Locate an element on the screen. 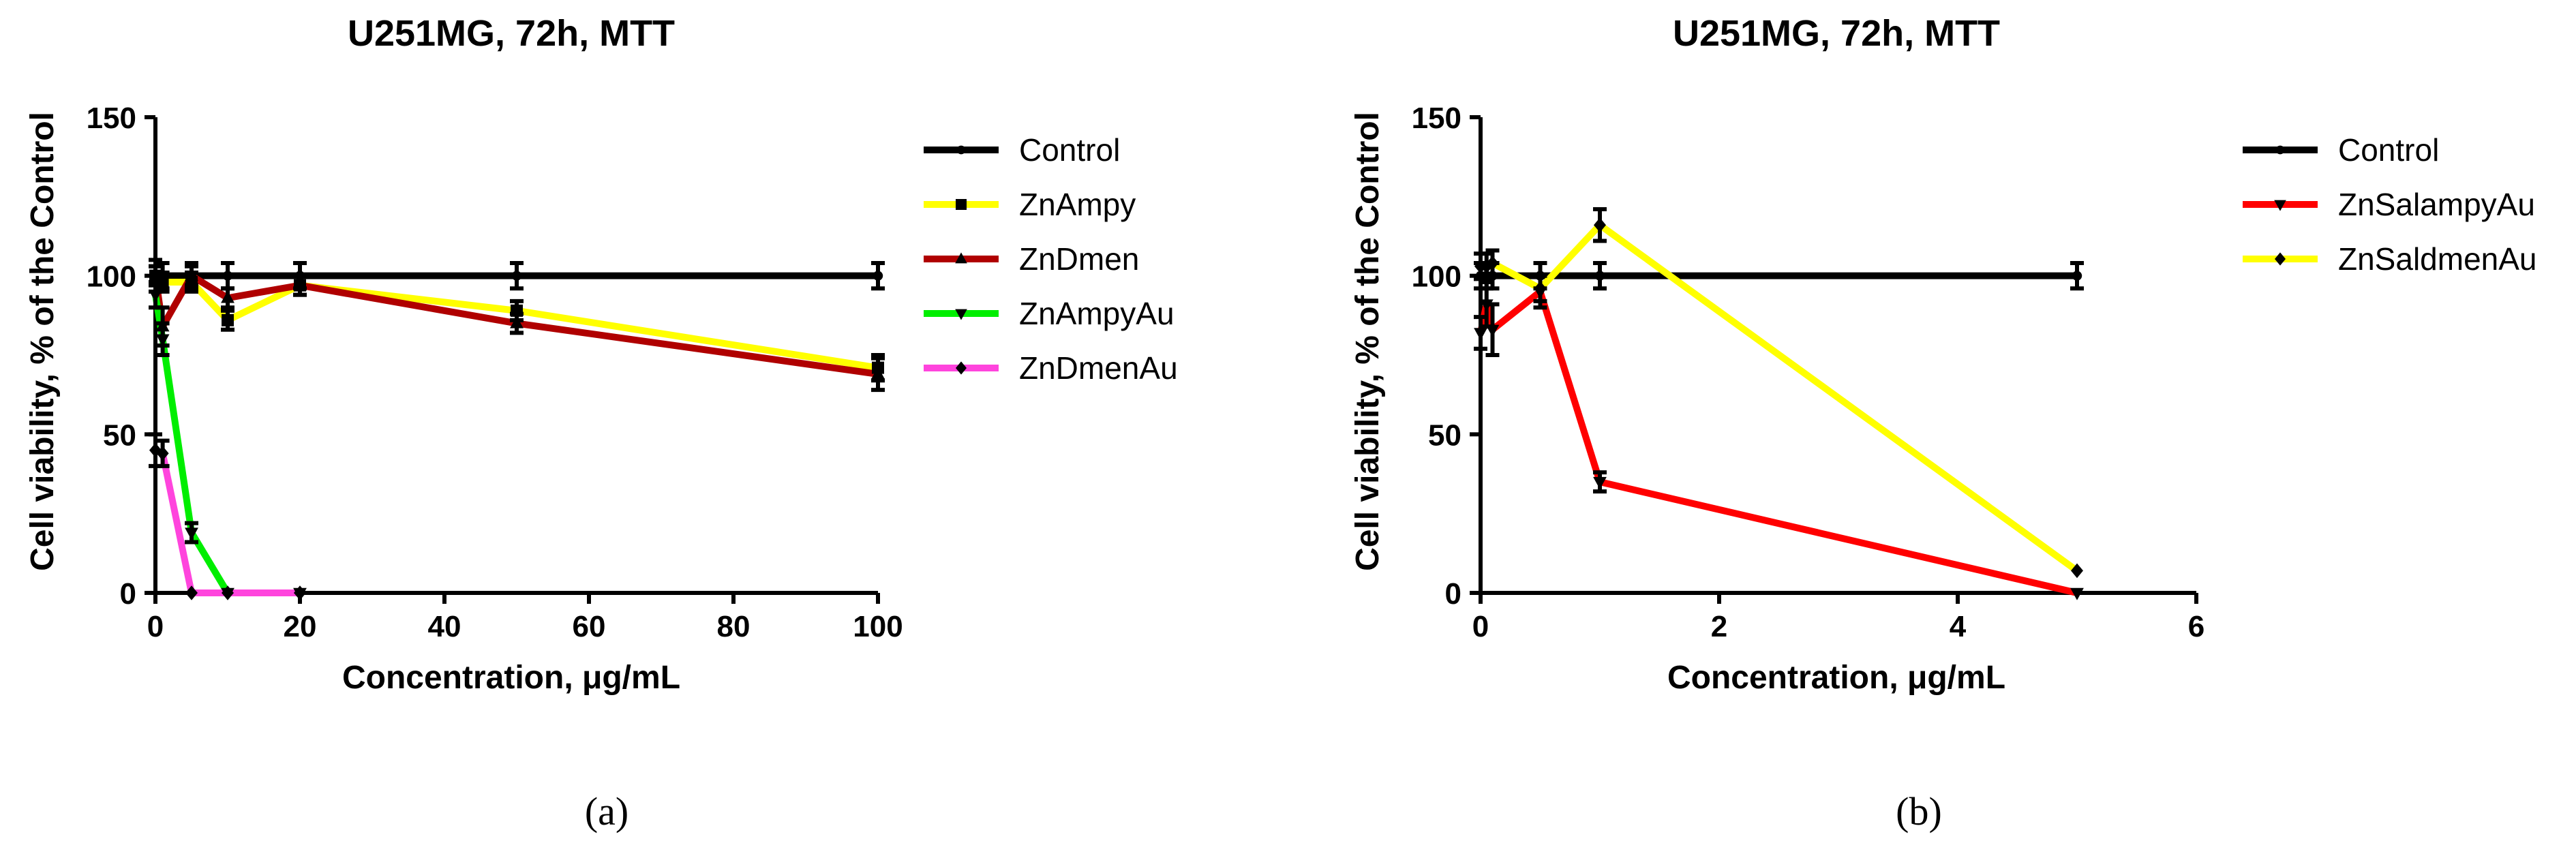 This screenshot has height=858, width=2576. legend-label-znsalampyau: ZnSalampyAu is located at coordinates (2436, 204).